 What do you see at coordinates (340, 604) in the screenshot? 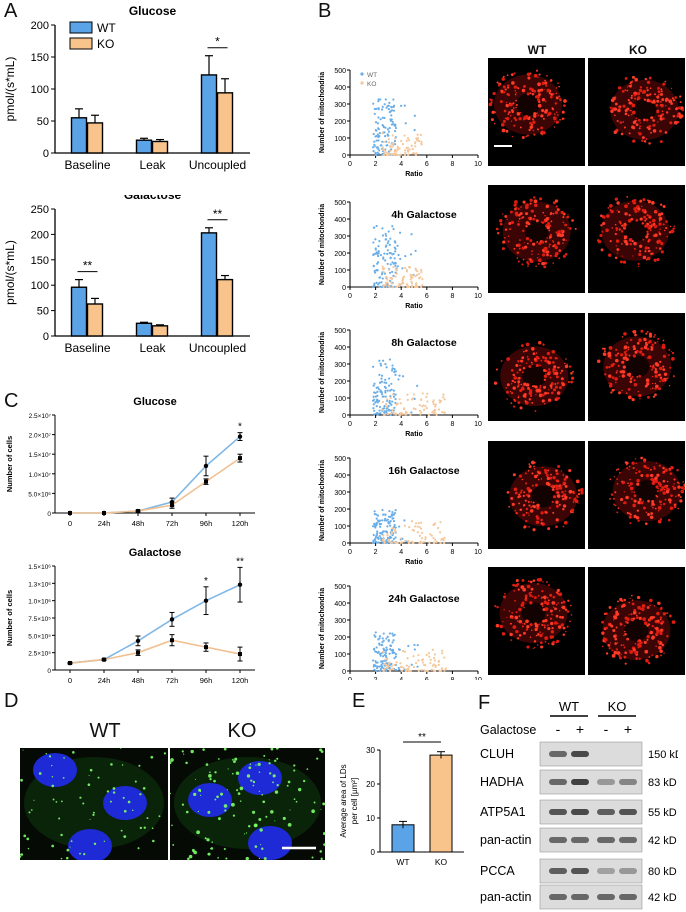
I see `y-tick-label: 400` at bounding box center [340, 604].